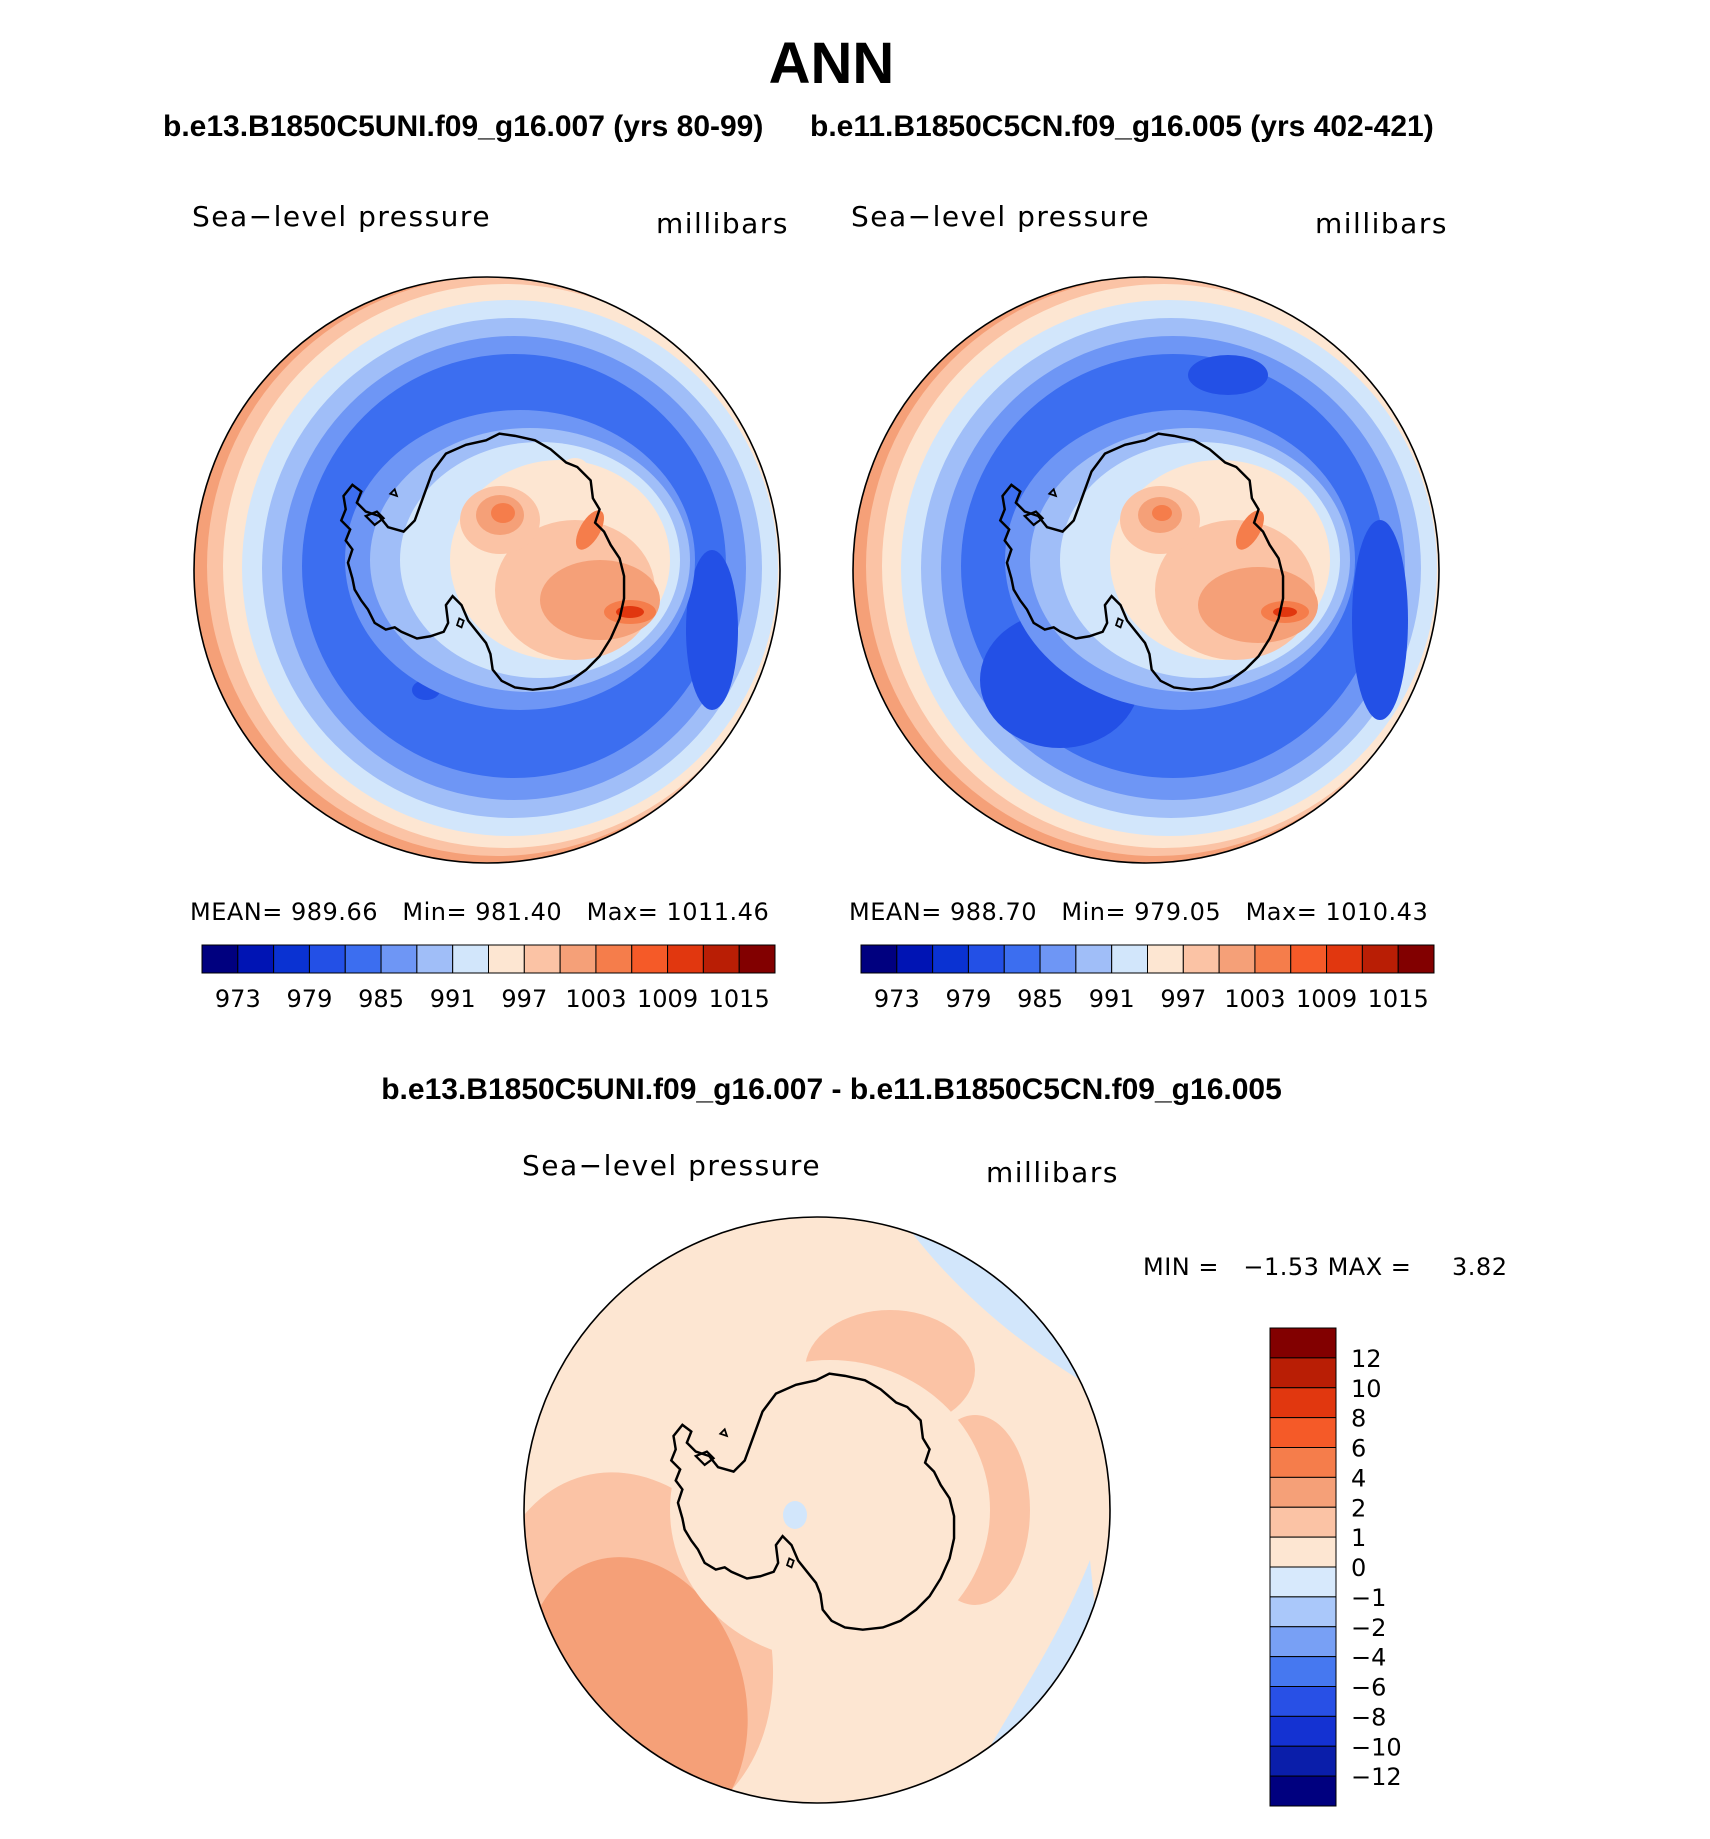 The image size is (1710, 1839). I want to click on colorbar-tick-label: 4, so click(1358, 1478).